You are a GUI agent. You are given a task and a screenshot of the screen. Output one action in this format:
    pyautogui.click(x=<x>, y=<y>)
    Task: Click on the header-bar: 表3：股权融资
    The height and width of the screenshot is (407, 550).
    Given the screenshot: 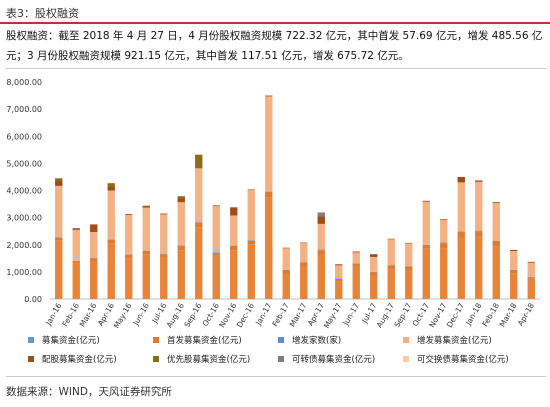 What is the action you would take?
    pyautogui.click(x=275, y=12)
    